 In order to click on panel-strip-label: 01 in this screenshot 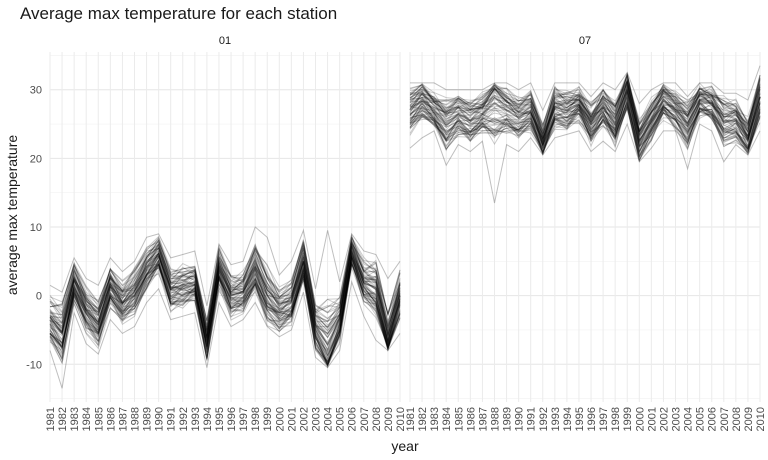, I will do `click(225, 41)`.